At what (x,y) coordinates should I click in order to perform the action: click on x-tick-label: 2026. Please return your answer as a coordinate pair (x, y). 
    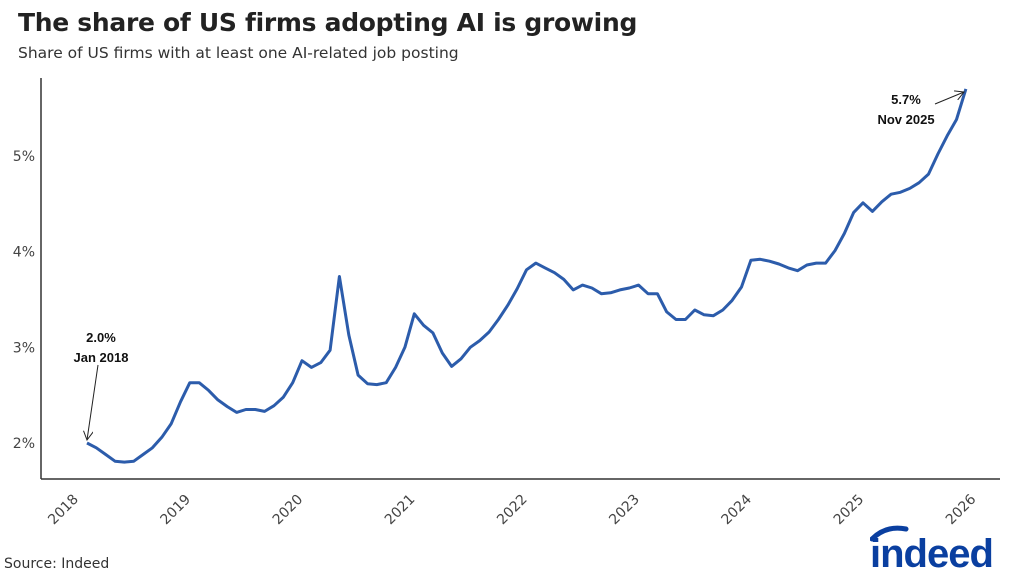
    Looking at the image, I should click on (961, 509).